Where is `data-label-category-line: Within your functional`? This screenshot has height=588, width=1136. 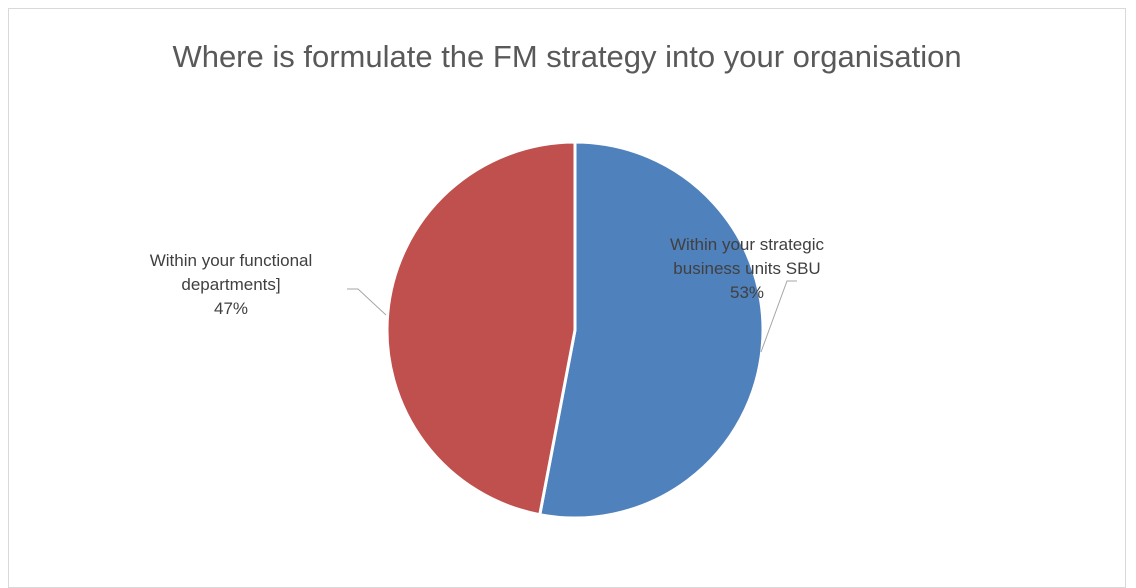
data-label-category-line: Within your functional is located at coordinates (231, 260).